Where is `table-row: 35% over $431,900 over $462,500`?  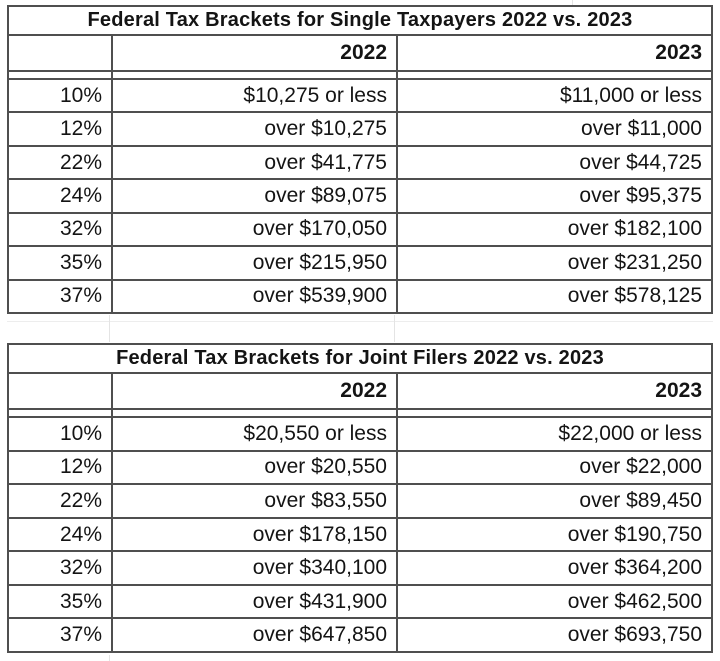 table-row: 35% over $431,900 over $462,500 is located at coordinates (360, 600).